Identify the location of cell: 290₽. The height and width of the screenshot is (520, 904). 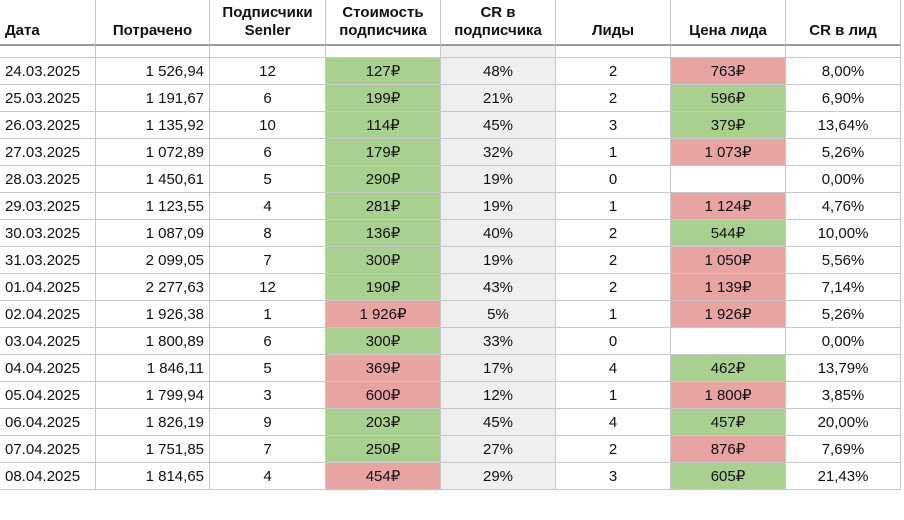
(383, 179).